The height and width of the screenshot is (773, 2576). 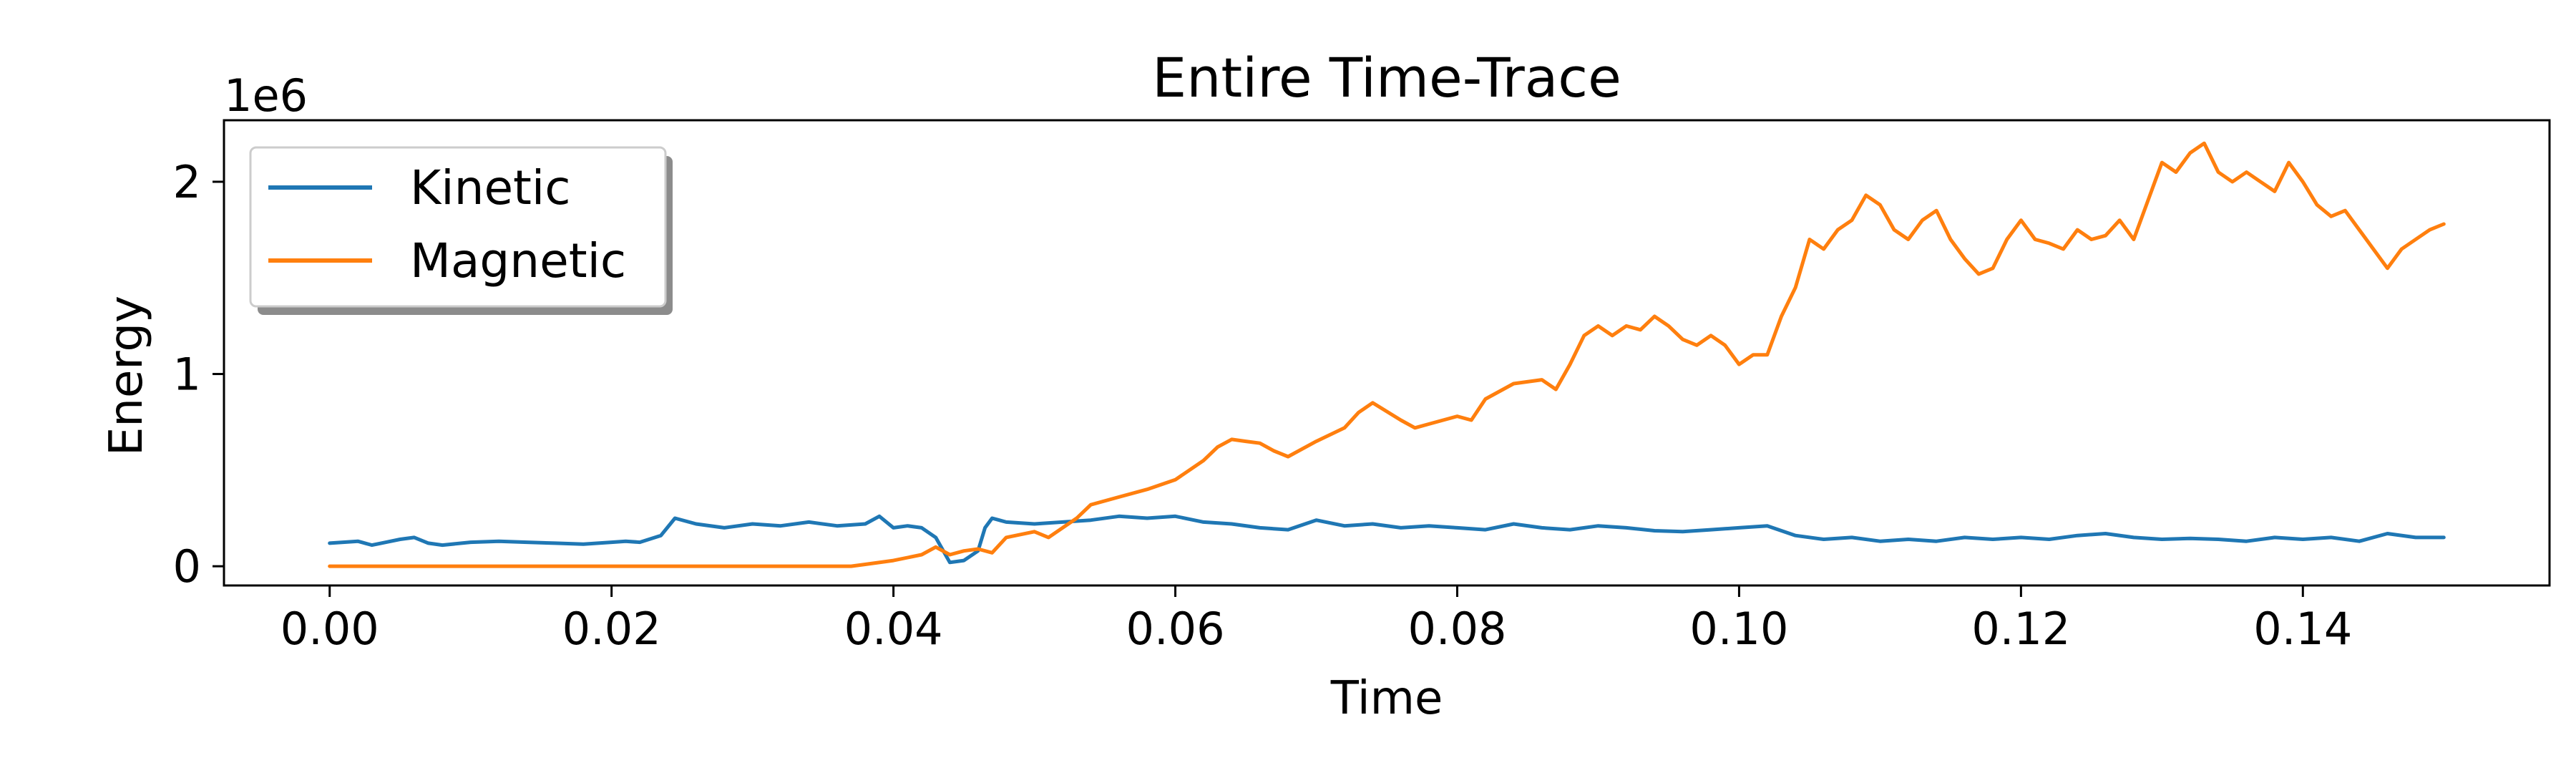 I want to click on y-tick-label: 2, so click(x=187, y=182).